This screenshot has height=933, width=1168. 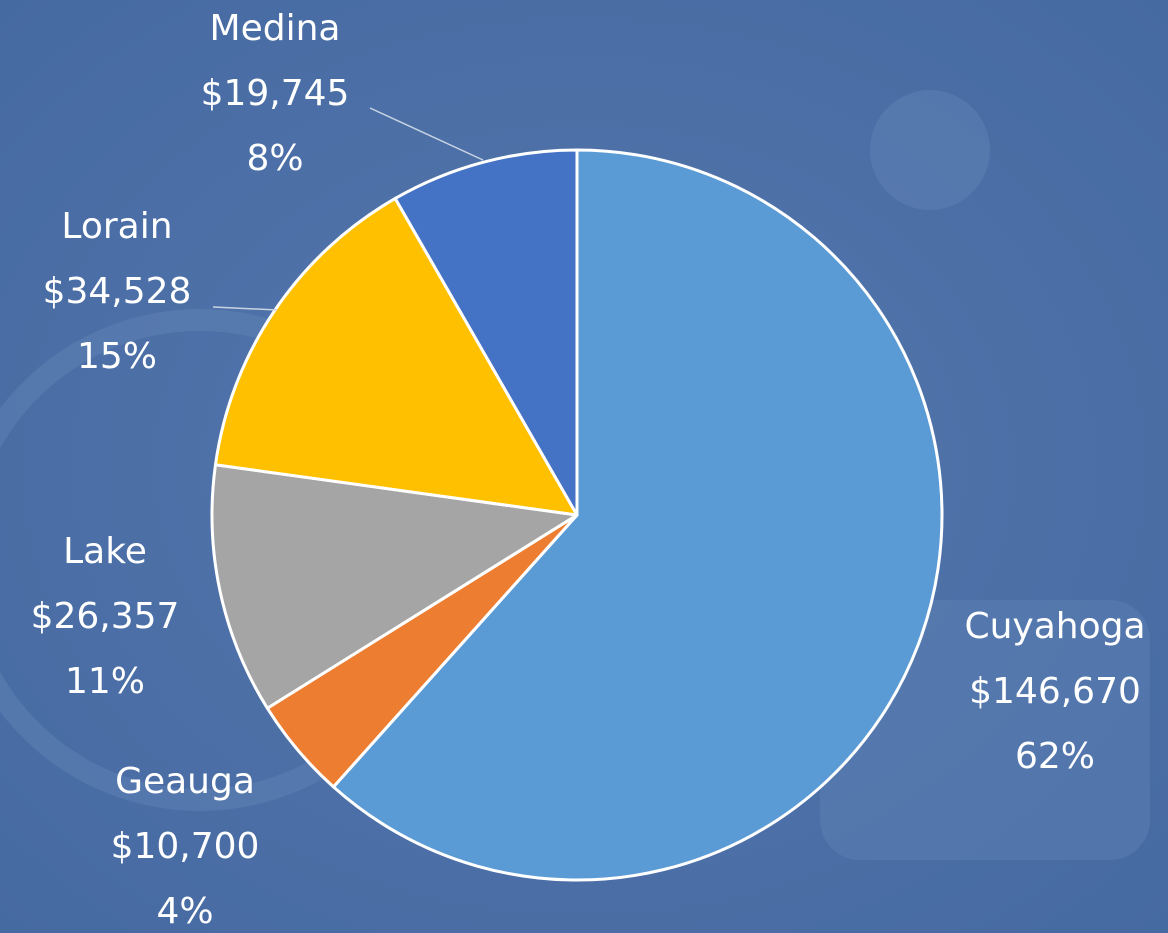 I want to click on value-label: $10,700, so click(x=185, y=846).